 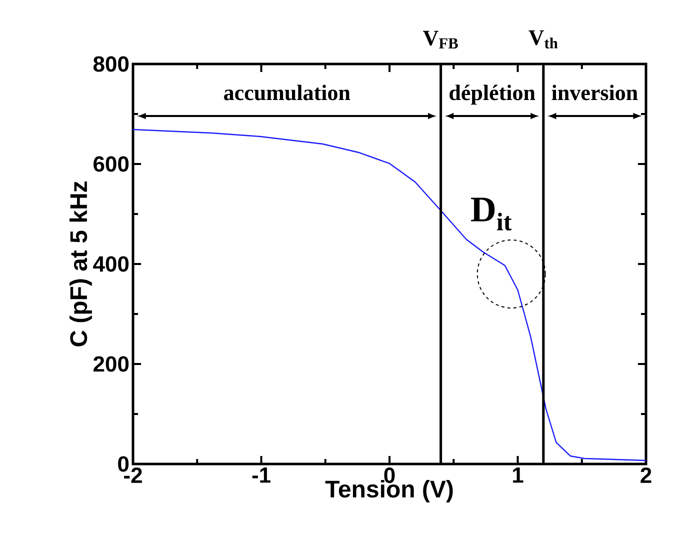 I want to click on x-tick-label: 2, so click(x=646, y=475).